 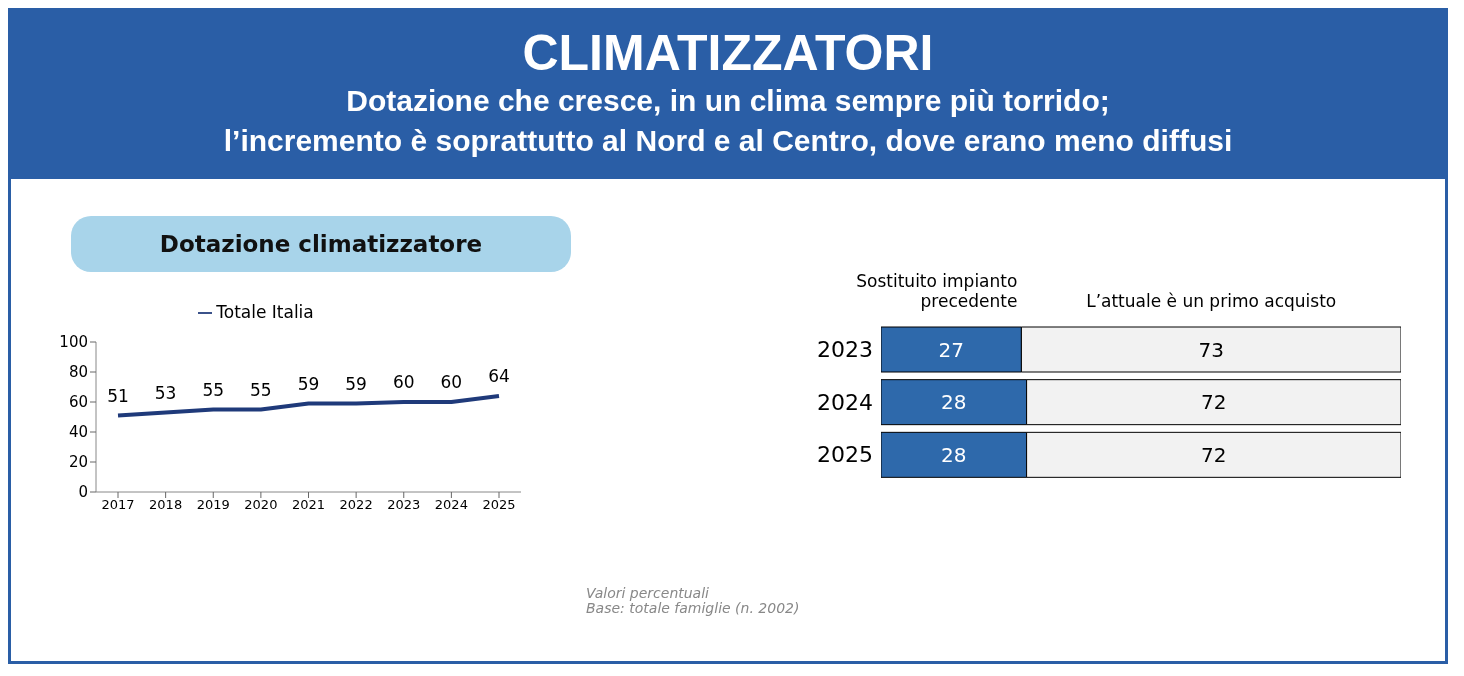 I want to click on text: CLIMATIZZATORI, so click(x=728, y=53).